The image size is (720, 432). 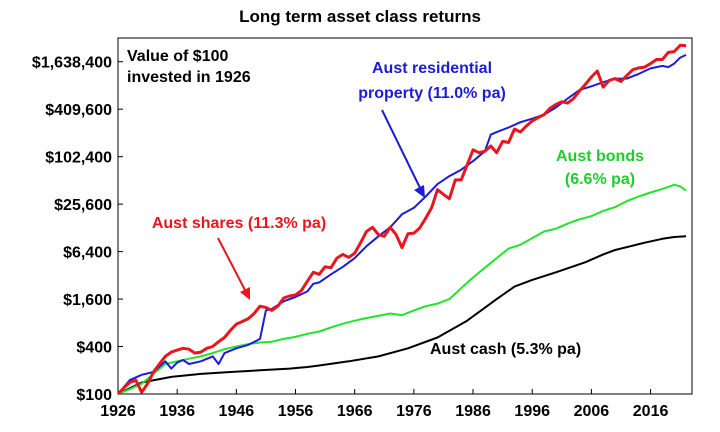 What do you see at coordinates (296, 411) in the screenshot?
I see `x-tick-label: 1956` at bounding box center [296, 411].